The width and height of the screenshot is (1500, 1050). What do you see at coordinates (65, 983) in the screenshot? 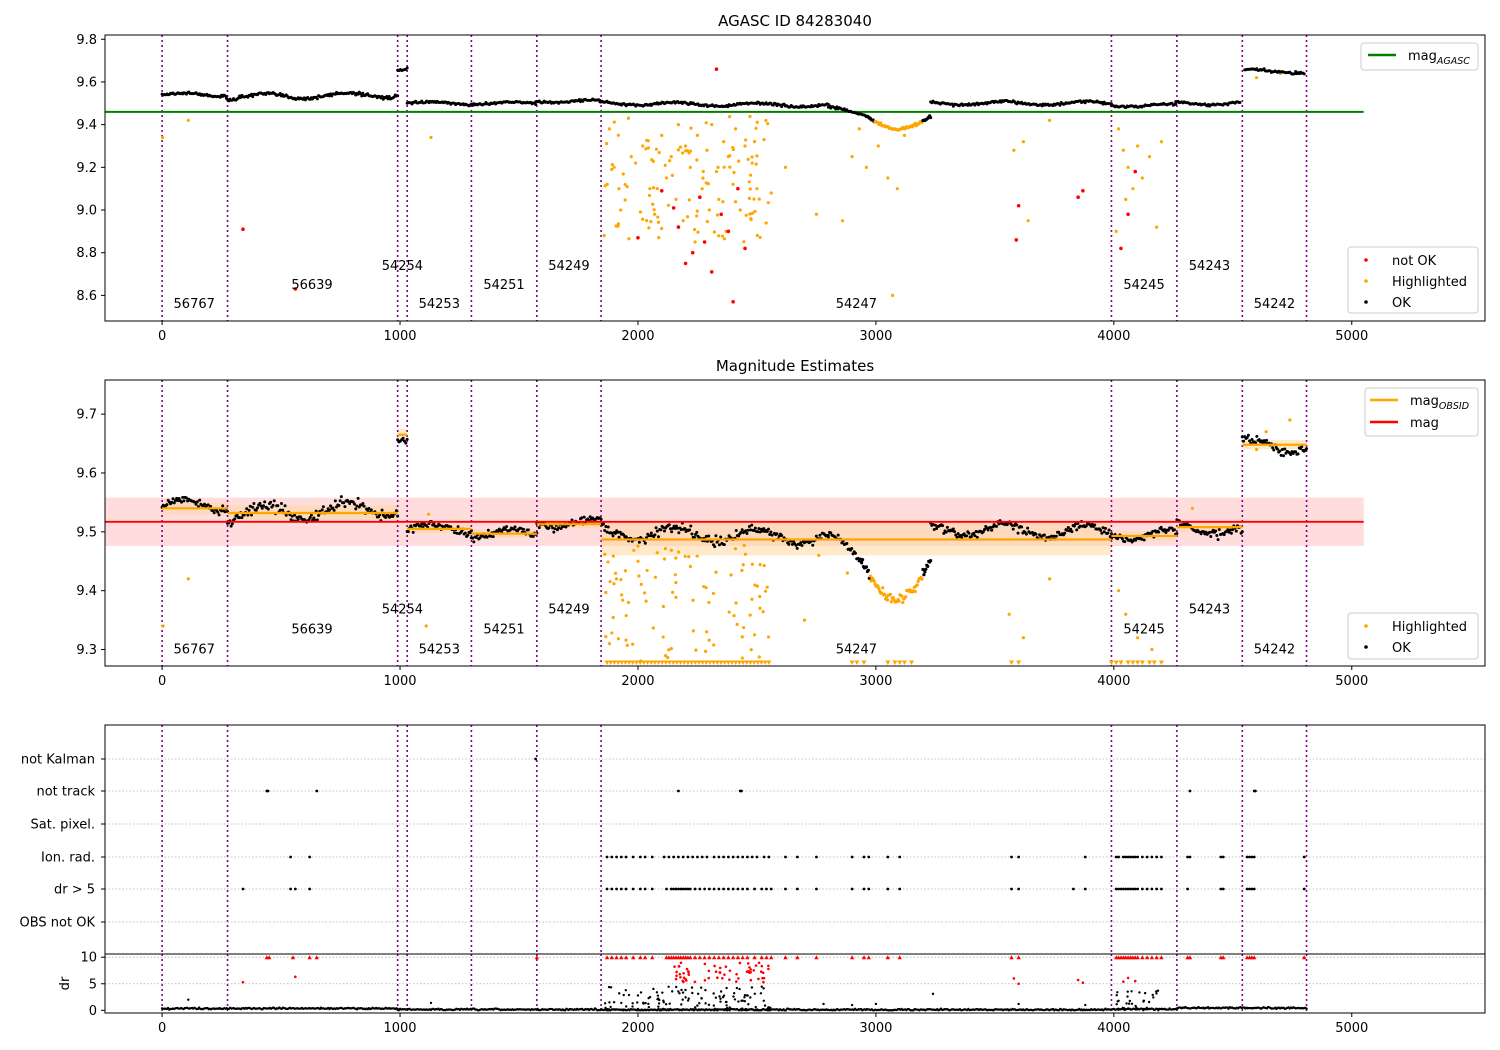
I see `dr-axis-label: dr` at bounding box center [65, 983].